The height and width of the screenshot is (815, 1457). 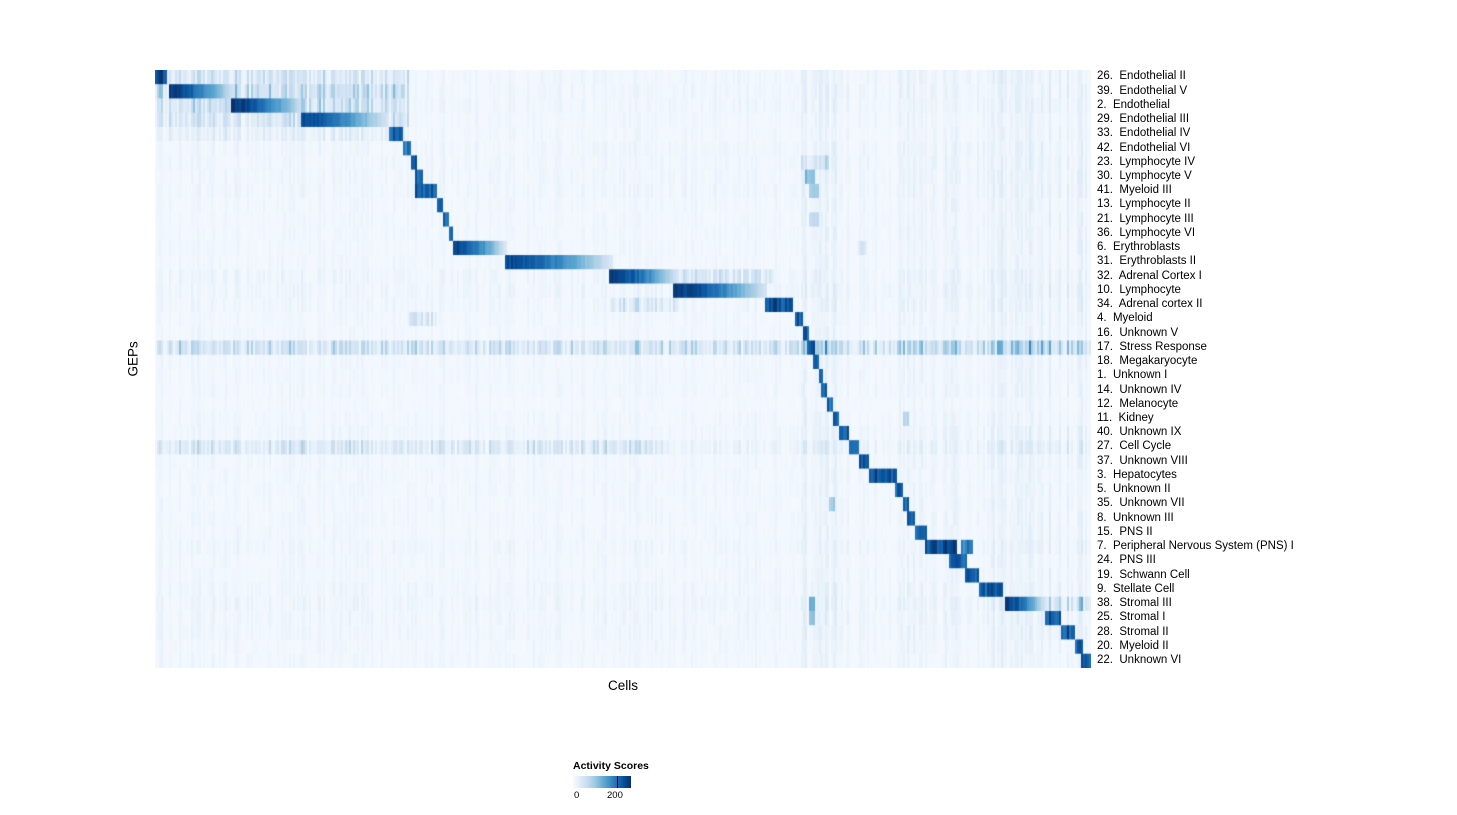 What do you see at coordinates (1147, 361) in the screenshot?
I see `gep-row-label: 18. Megakaryocyte` at bounding box center [1147, 361].